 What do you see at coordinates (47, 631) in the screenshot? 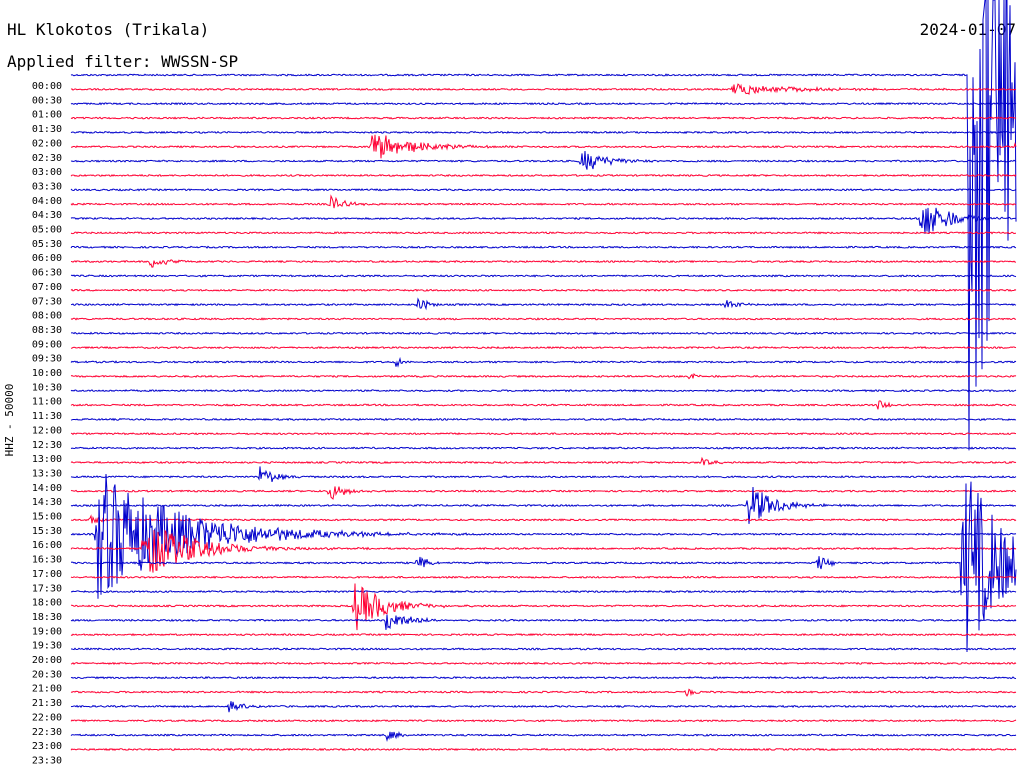
I see `time-label: 19:00` at bounding box center [47, 631].